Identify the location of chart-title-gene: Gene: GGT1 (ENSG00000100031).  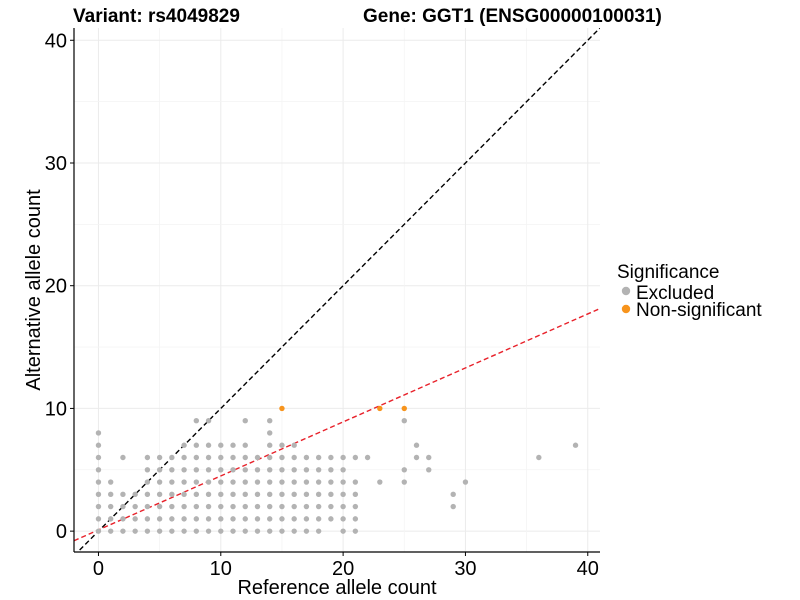
(512, 16).